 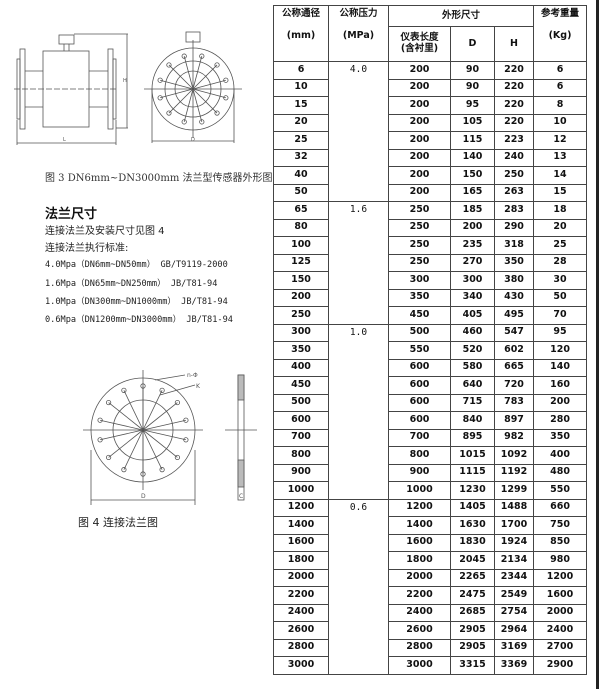 I want to click on table-row: 2600 2600 2905 2964 2400, so click(x=430, y=630).